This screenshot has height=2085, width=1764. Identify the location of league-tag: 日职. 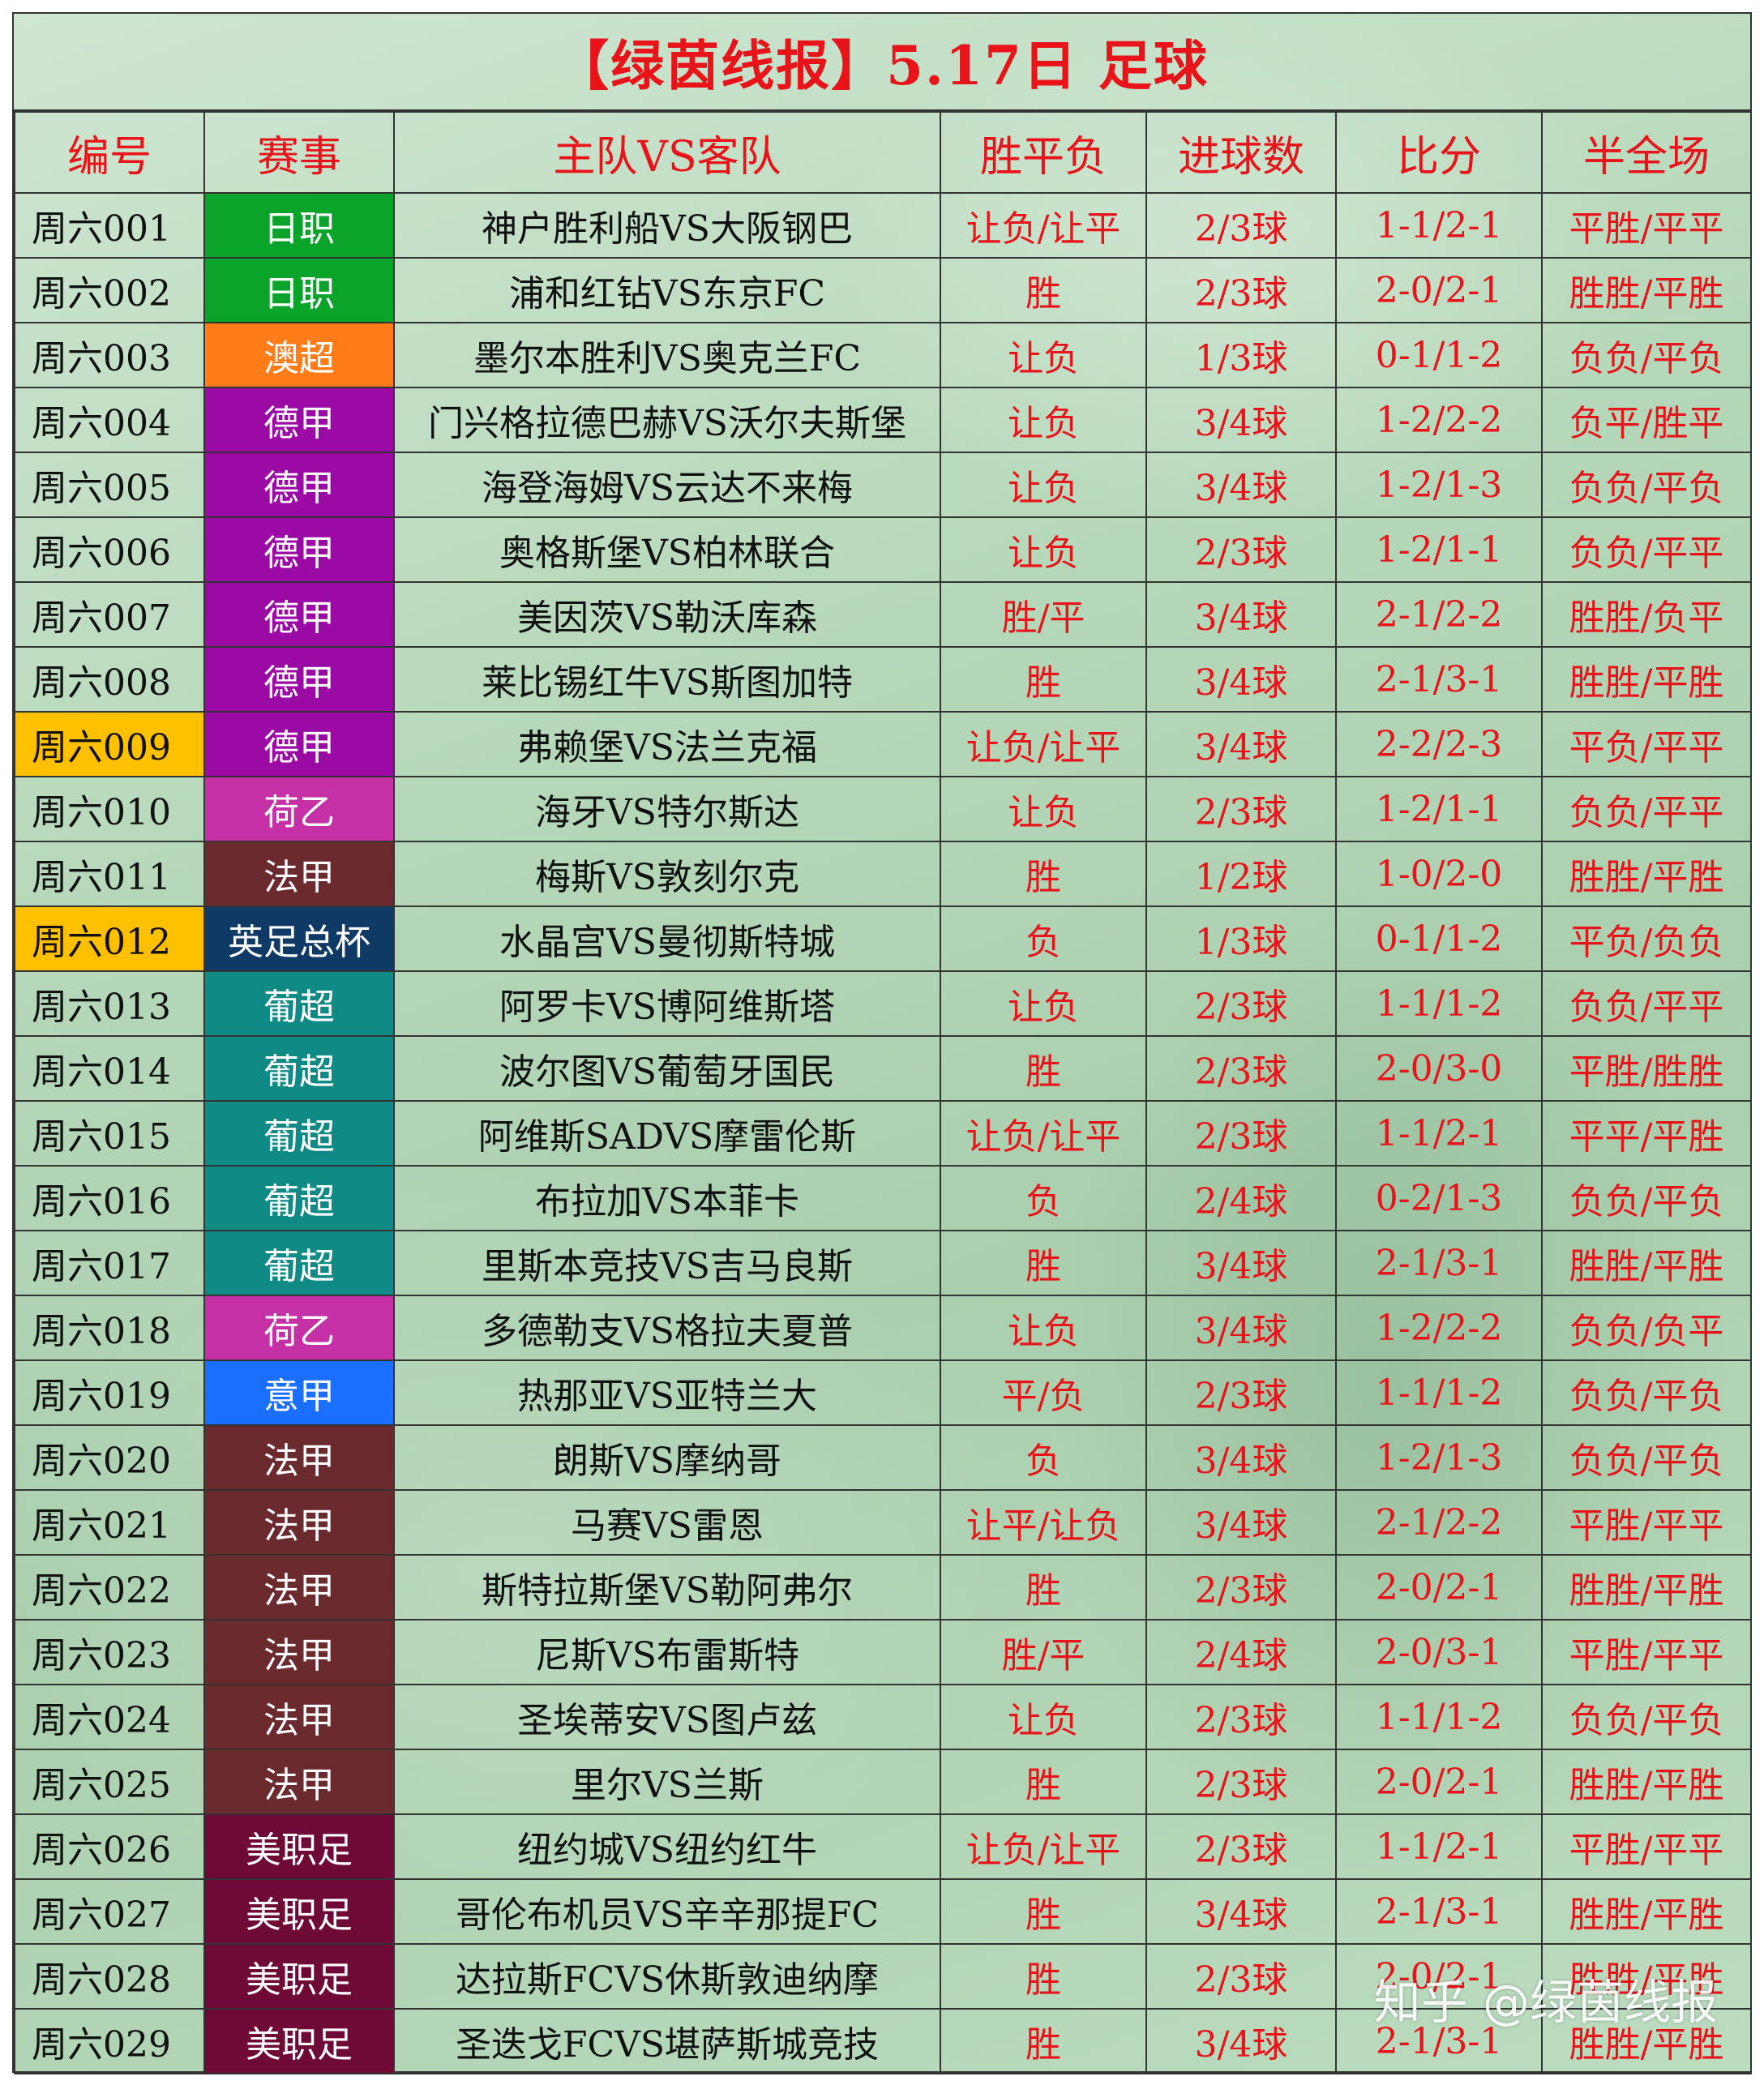
(299, 290).